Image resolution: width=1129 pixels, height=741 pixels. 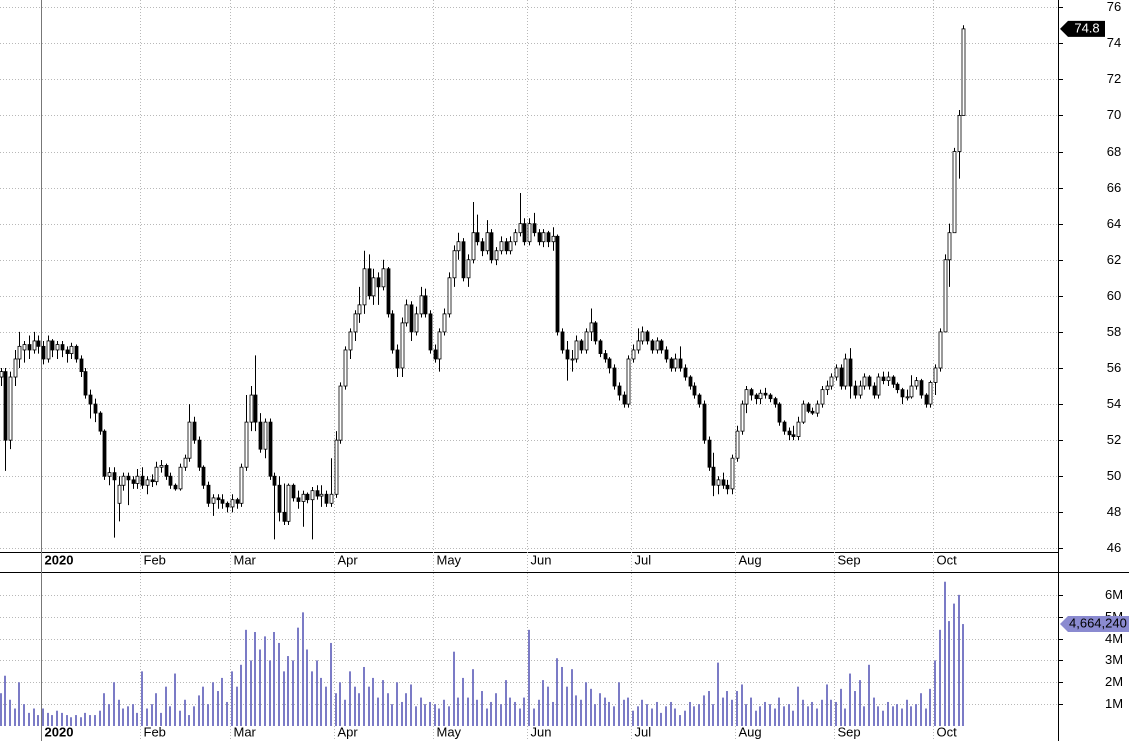 What do you see at coordinates (1114, 439) in the screenshot?
I see `y-tick-label: 52` at bounding box center [1114, 439].